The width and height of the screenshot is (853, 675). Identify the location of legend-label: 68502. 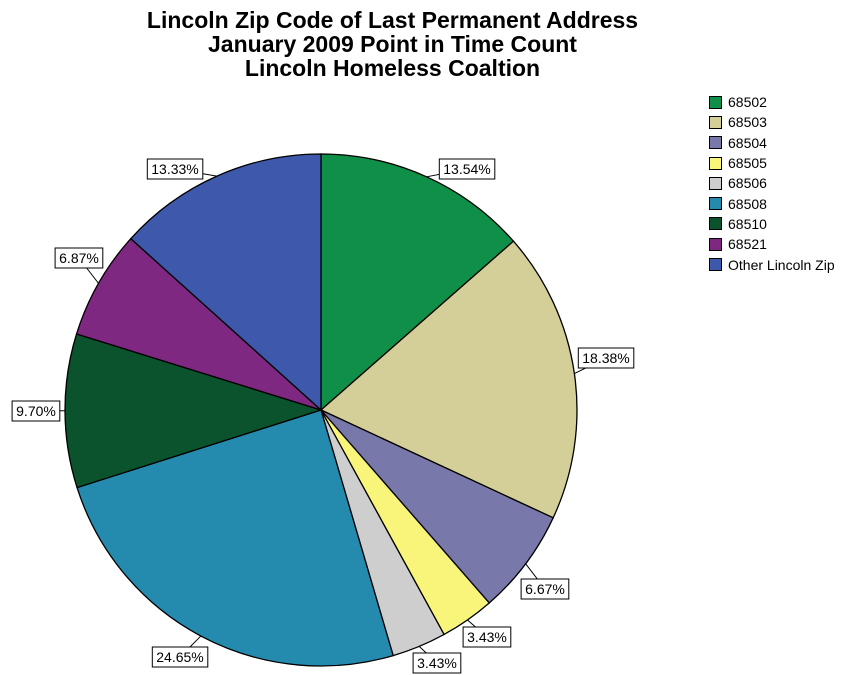
(747, 102).